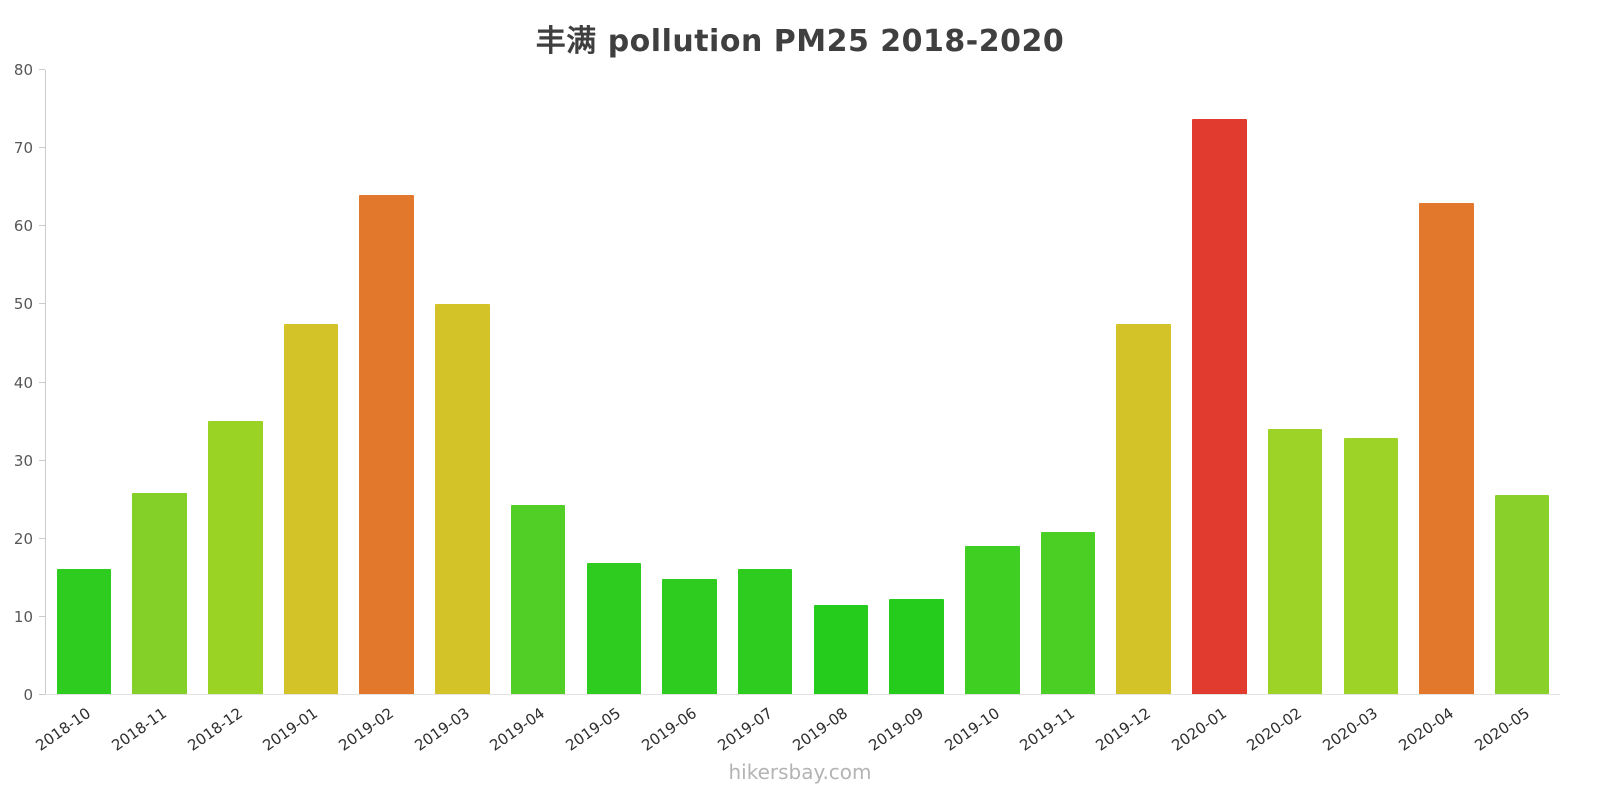 This screenshot has height=800, width=1600. I want to click on bar-slot: 2019-03, so click(456, 412).